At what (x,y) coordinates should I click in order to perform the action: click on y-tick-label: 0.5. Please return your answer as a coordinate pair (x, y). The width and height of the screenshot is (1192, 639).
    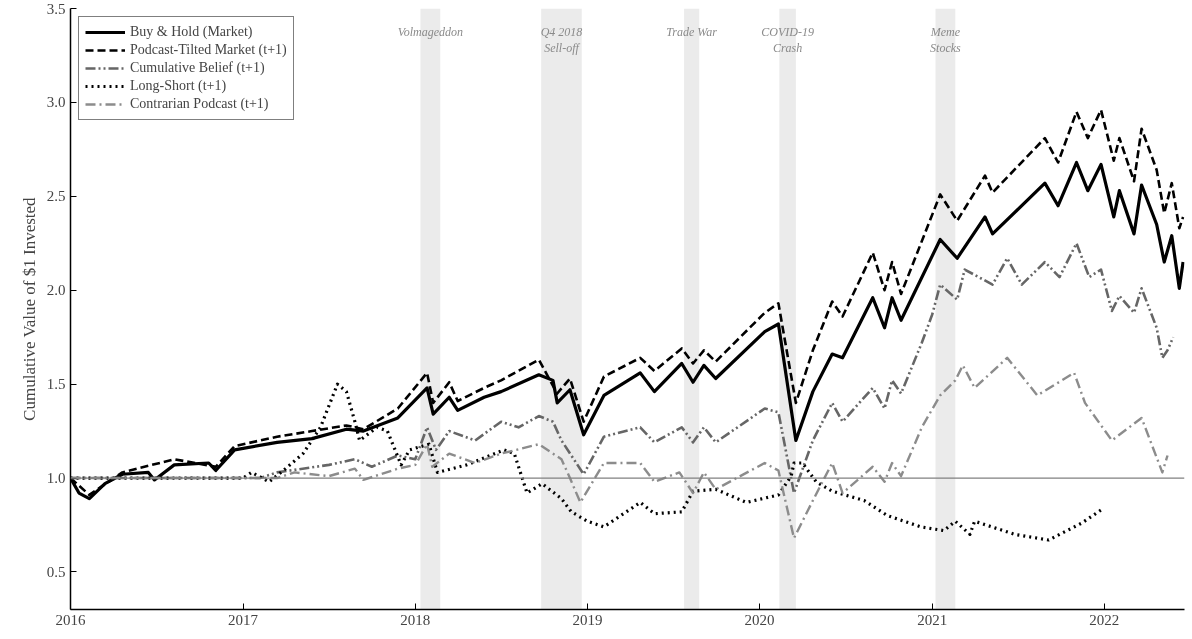
    Looking at the image, I should click on (56, 571).